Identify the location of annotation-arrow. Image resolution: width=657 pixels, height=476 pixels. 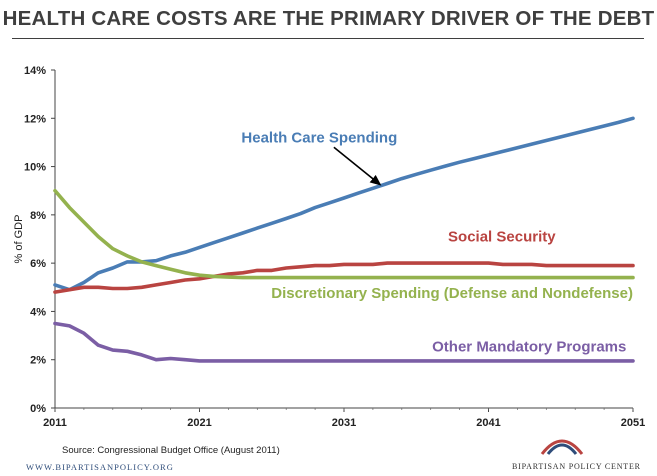
(357, 166).